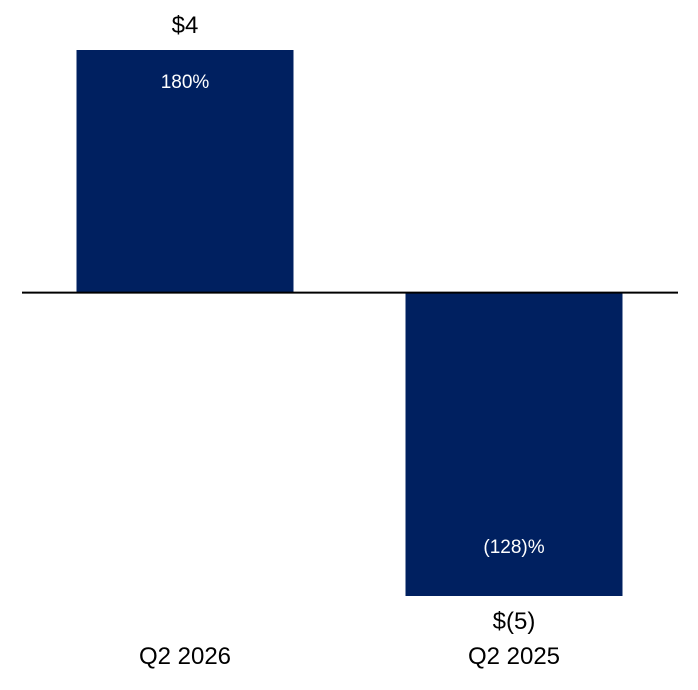 This screenshot has height=690, width=698. Describe the element at coordinates (185, 656) in the screenshot. I see `category-label-0: Q2 2026` at that location.